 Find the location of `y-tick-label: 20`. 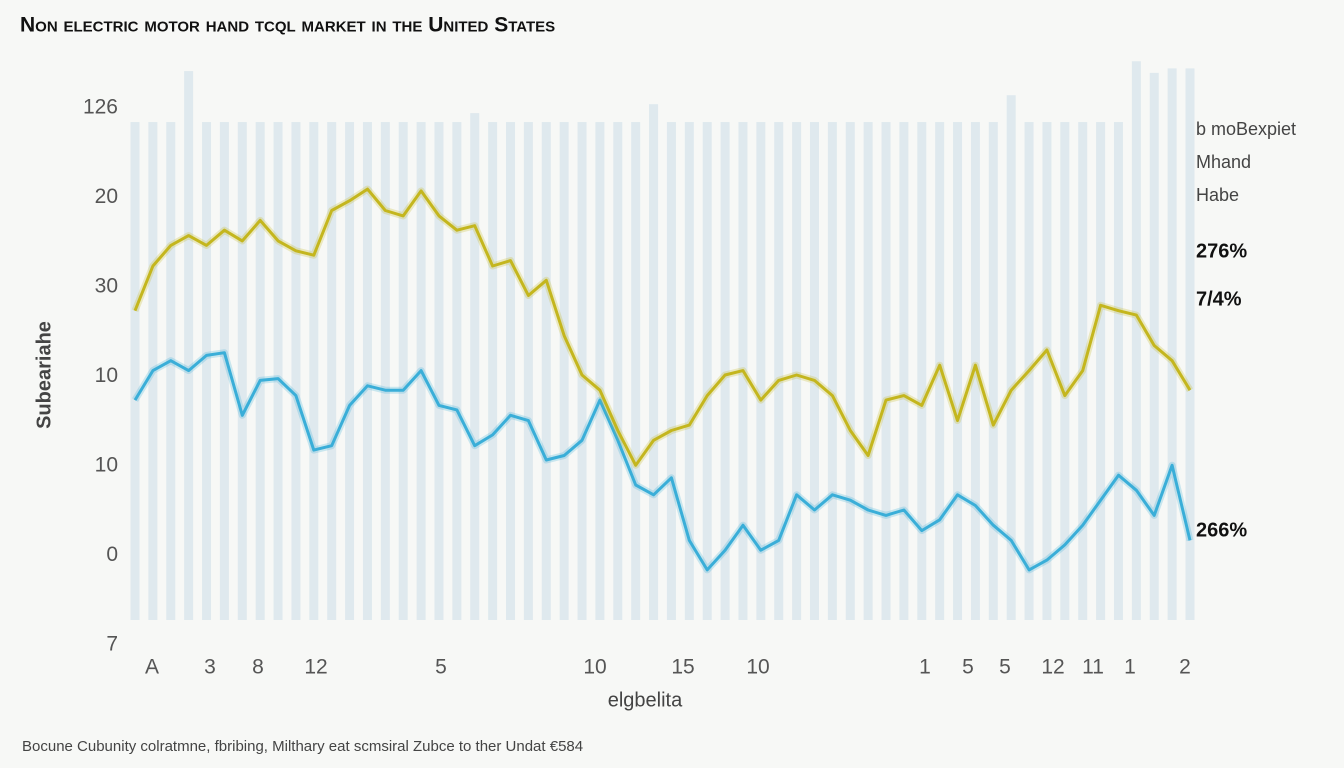

y-tick-label: 20 is located at coordinates (106, 196).